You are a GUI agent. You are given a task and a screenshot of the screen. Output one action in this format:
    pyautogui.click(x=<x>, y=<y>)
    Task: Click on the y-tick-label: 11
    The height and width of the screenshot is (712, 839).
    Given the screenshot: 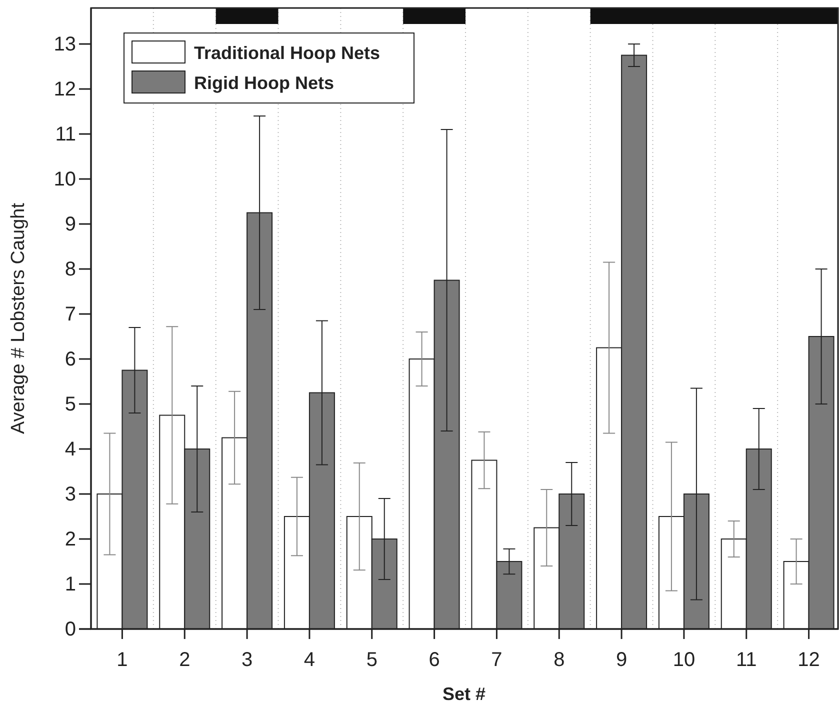 What is the action you would take?
    pyautogui.click(x=65, y=134)
    